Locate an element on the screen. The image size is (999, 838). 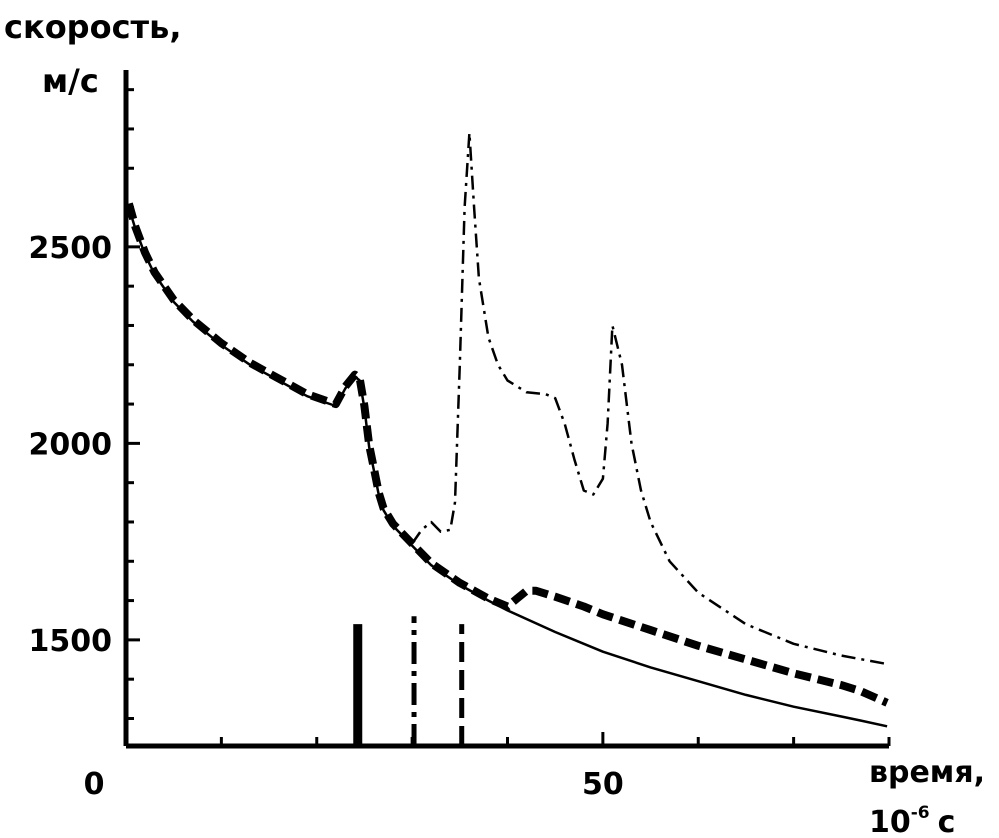
y-tick-label: 2000 is located at coordinates (71, 444).